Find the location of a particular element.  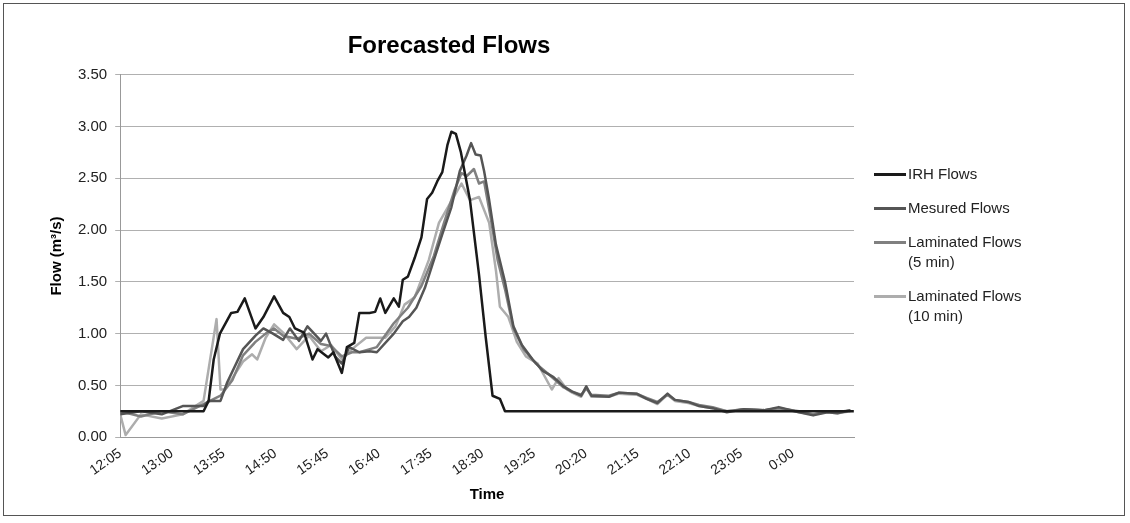

y-tick-label: 2.50 is located at coordinates (92, 177).